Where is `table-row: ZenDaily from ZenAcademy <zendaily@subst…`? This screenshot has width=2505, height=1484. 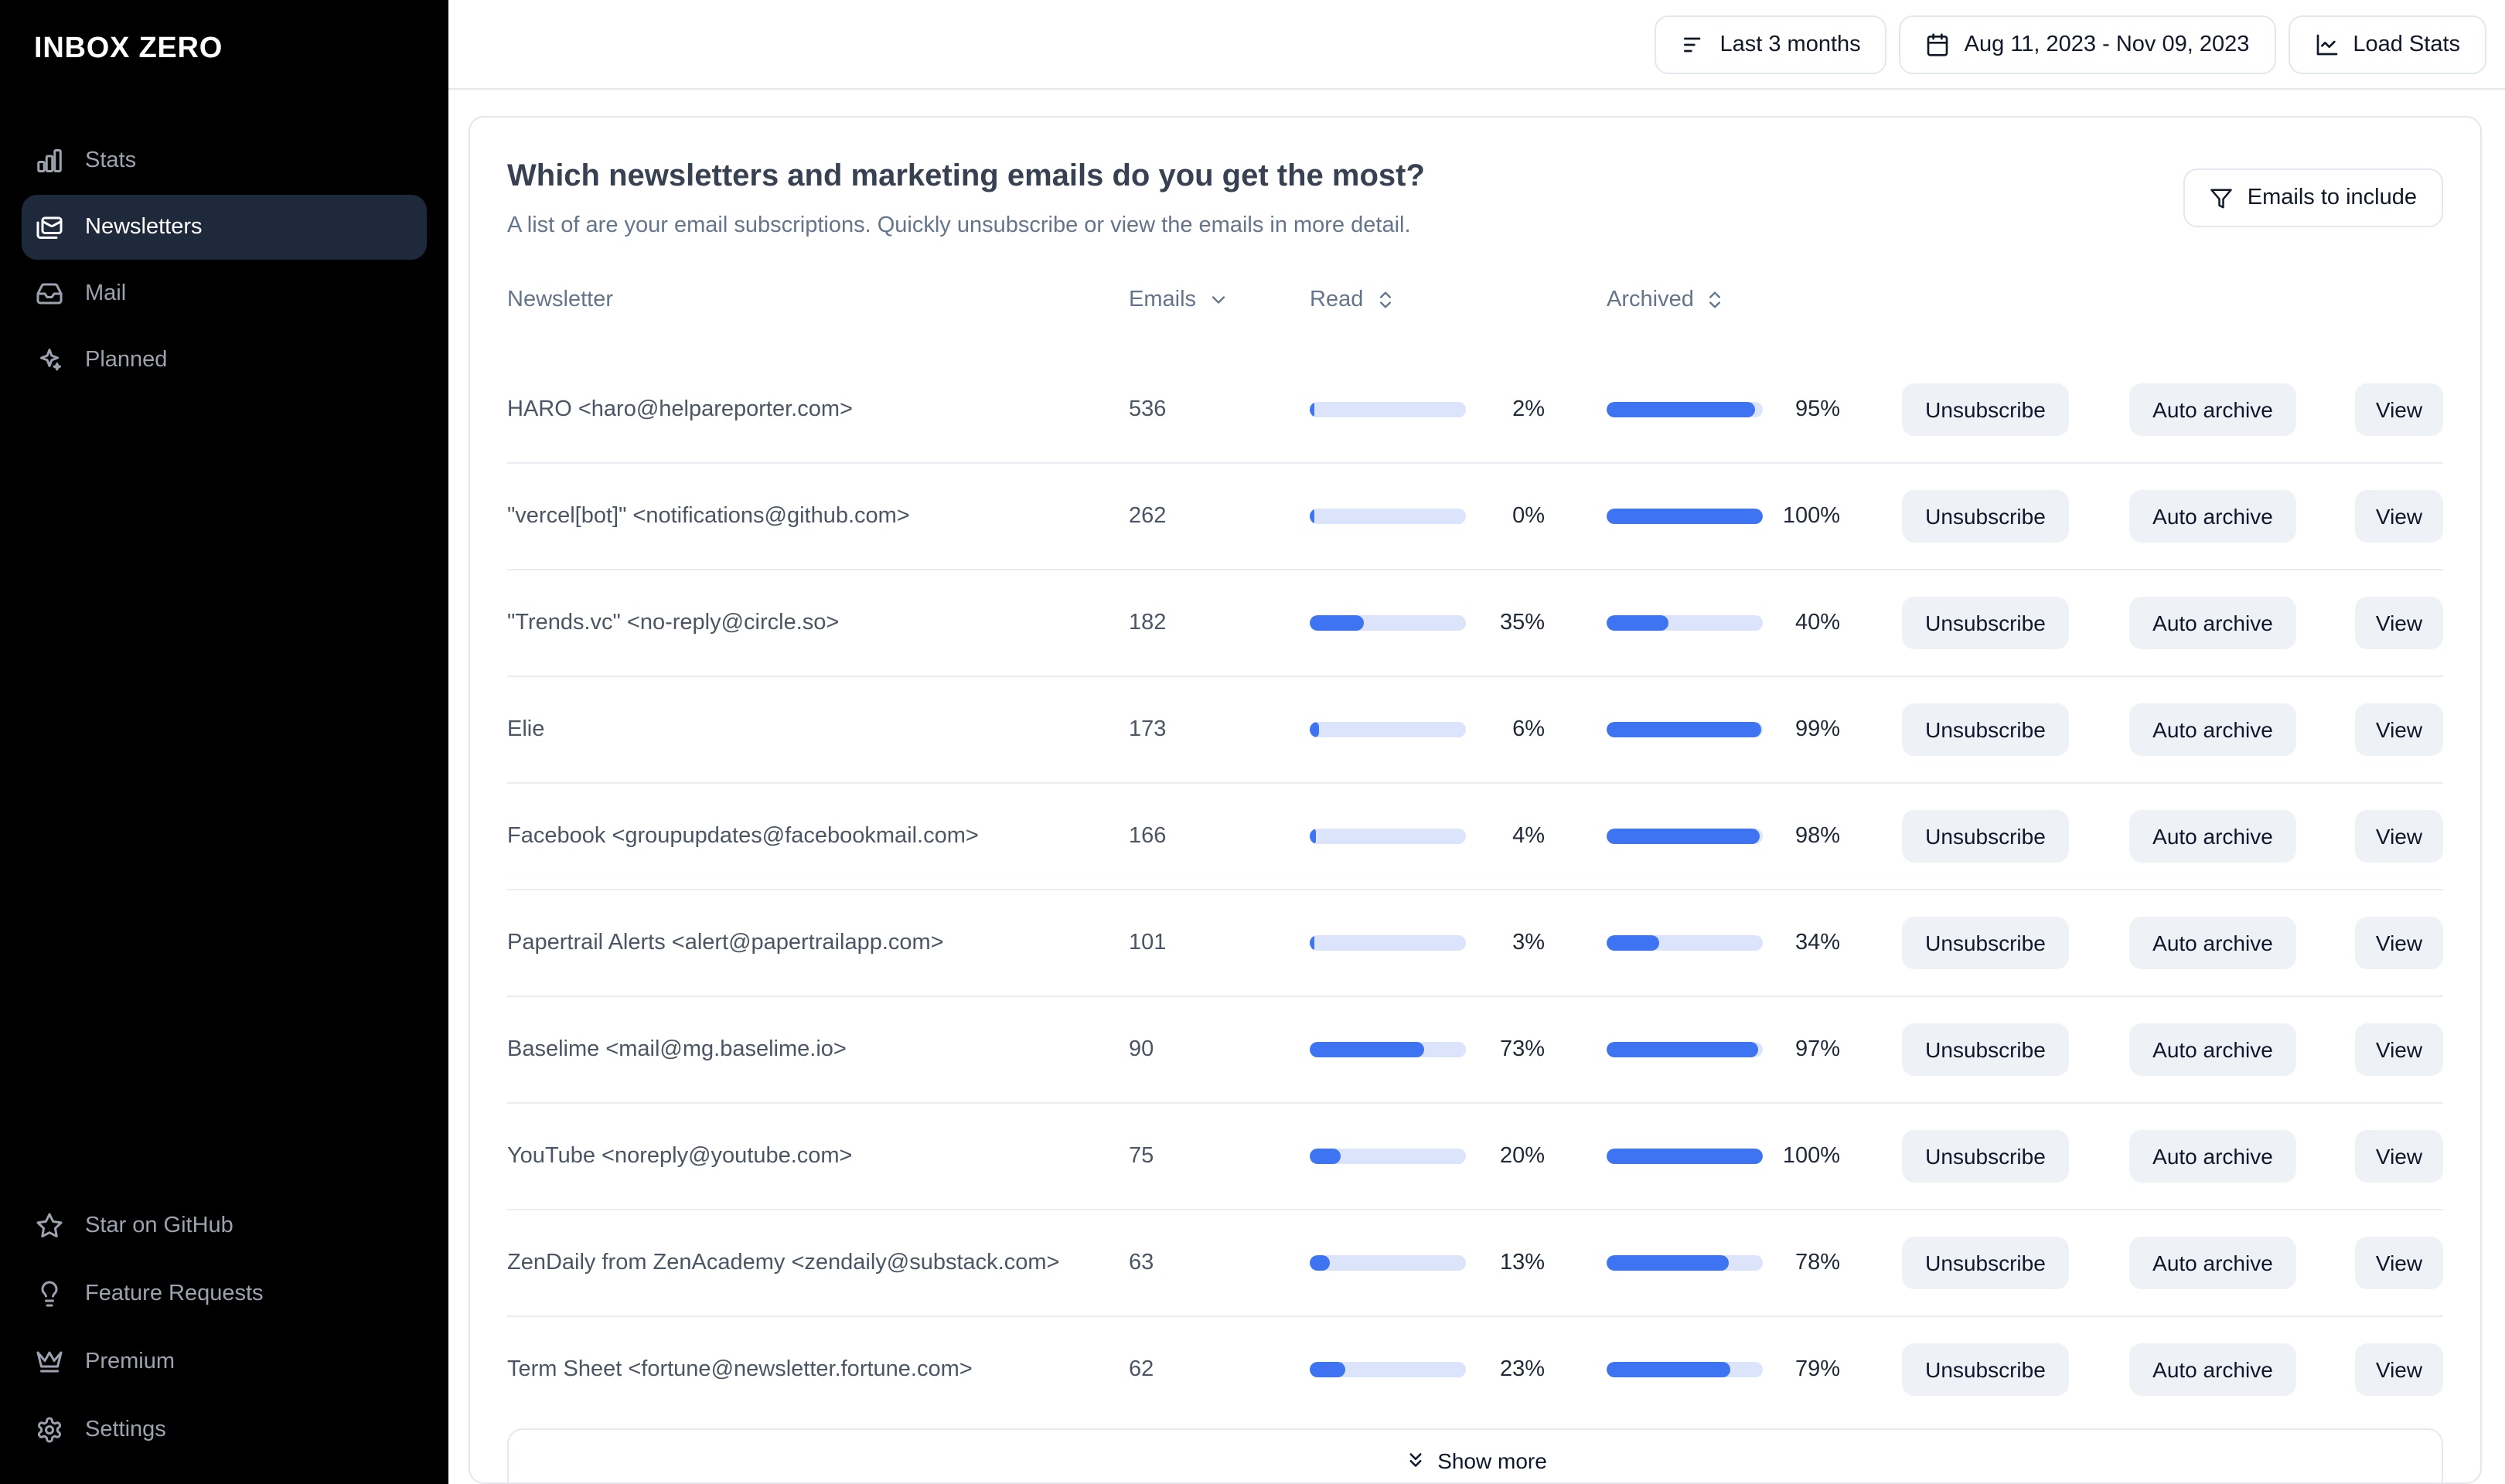 table-row: ZenDaily from ZenAcademy <zendaily@subst… is located at coordinates (1475, 1262).